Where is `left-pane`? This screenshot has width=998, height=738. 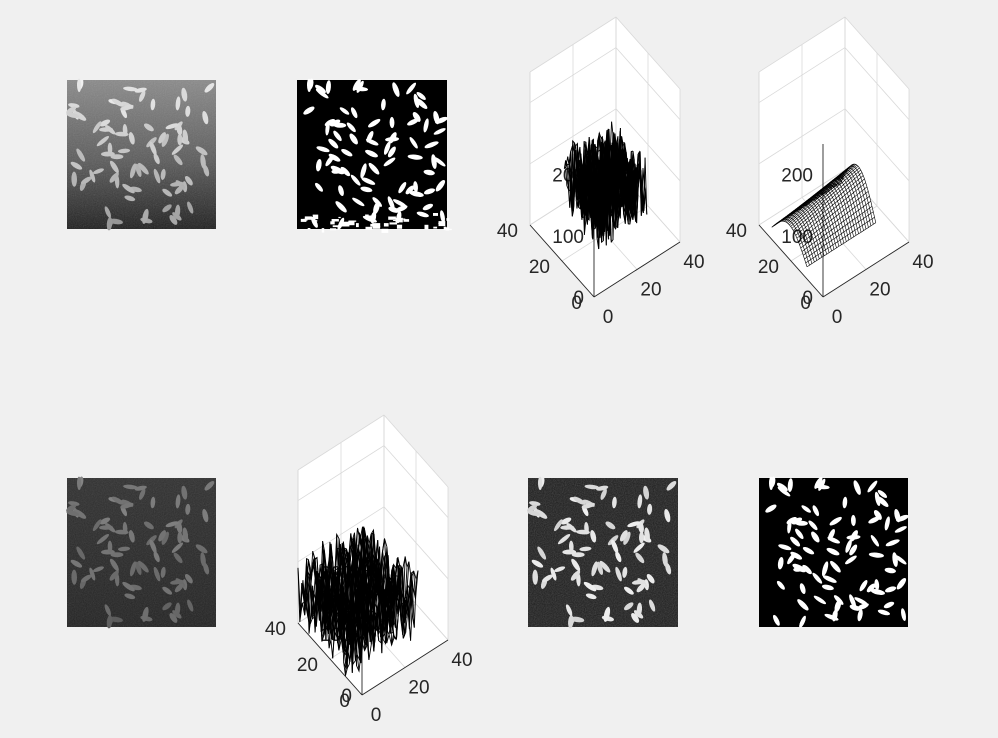 left-pane is located at coordinates (791, 184).